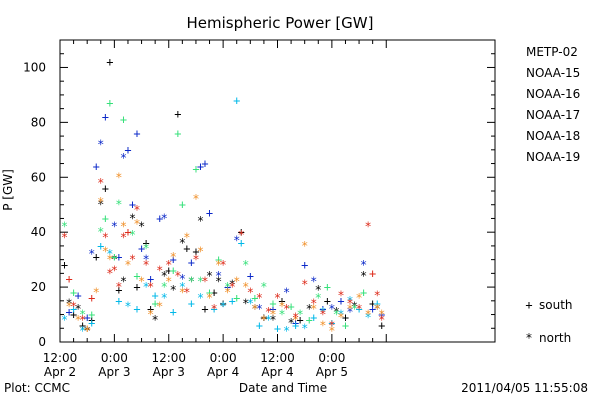 This screenshot has height=400, width=600. Describe the element at coordinates (548, 321) in the screenshot. I see `marker-key: + south * north` at that location.